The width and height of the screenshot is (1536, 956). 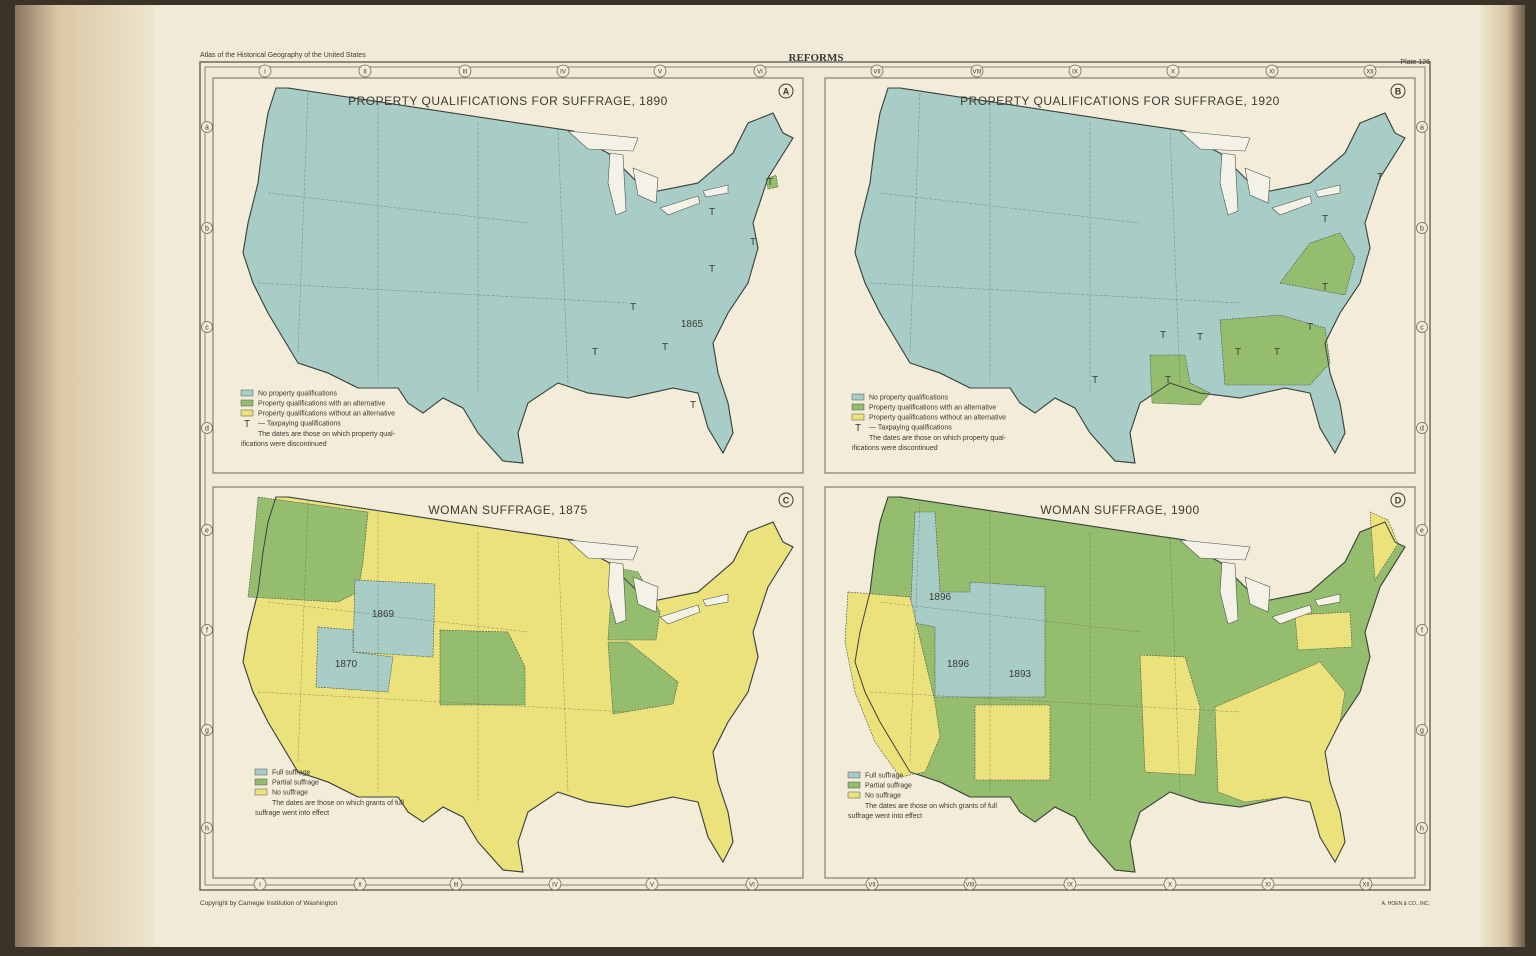 I want to click on row-label: c, so click(x=1422, y=328).